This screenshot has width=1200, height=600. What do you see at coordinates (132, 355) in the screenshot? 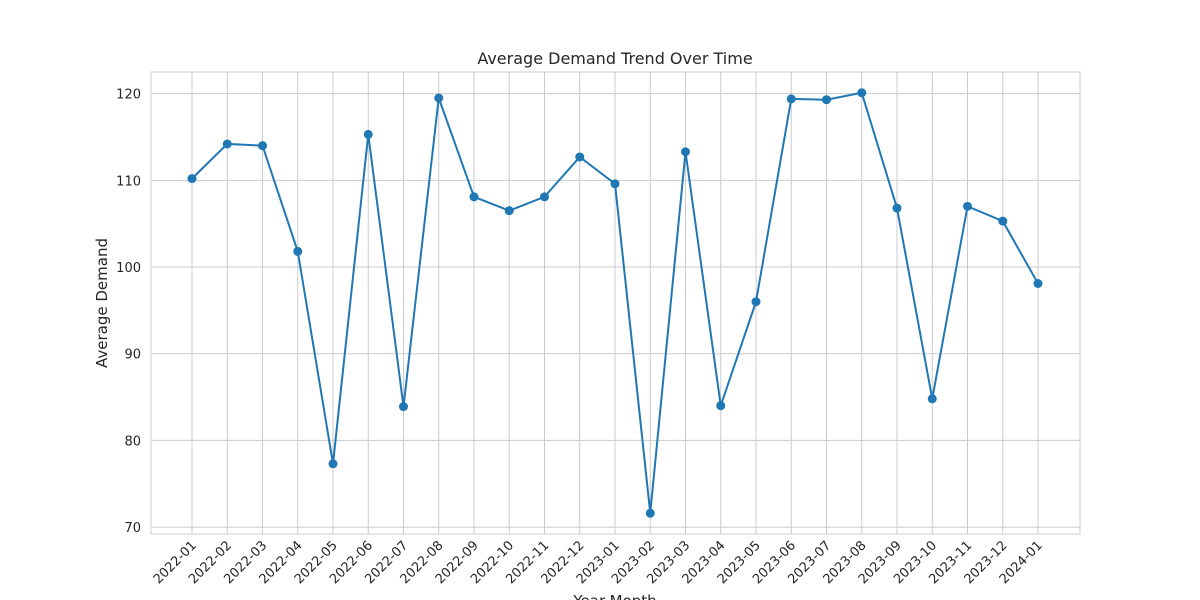
I see `y-tick-label: 90` at bounding box center [132, 355].